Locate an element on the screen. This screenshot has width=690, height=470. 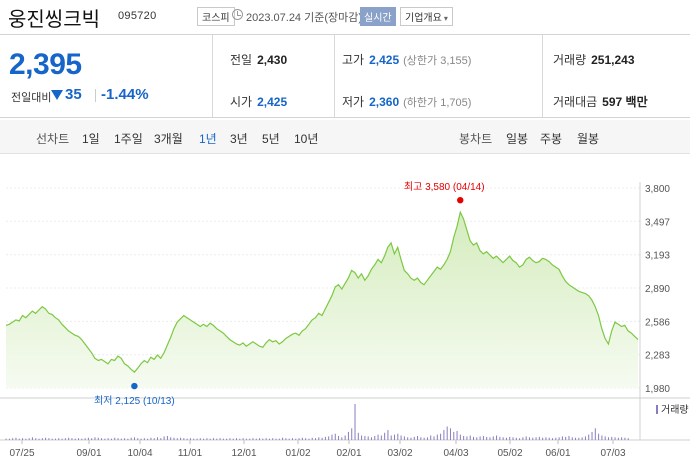
tab-1w: 1주일 is located at coordinates (128, 139).